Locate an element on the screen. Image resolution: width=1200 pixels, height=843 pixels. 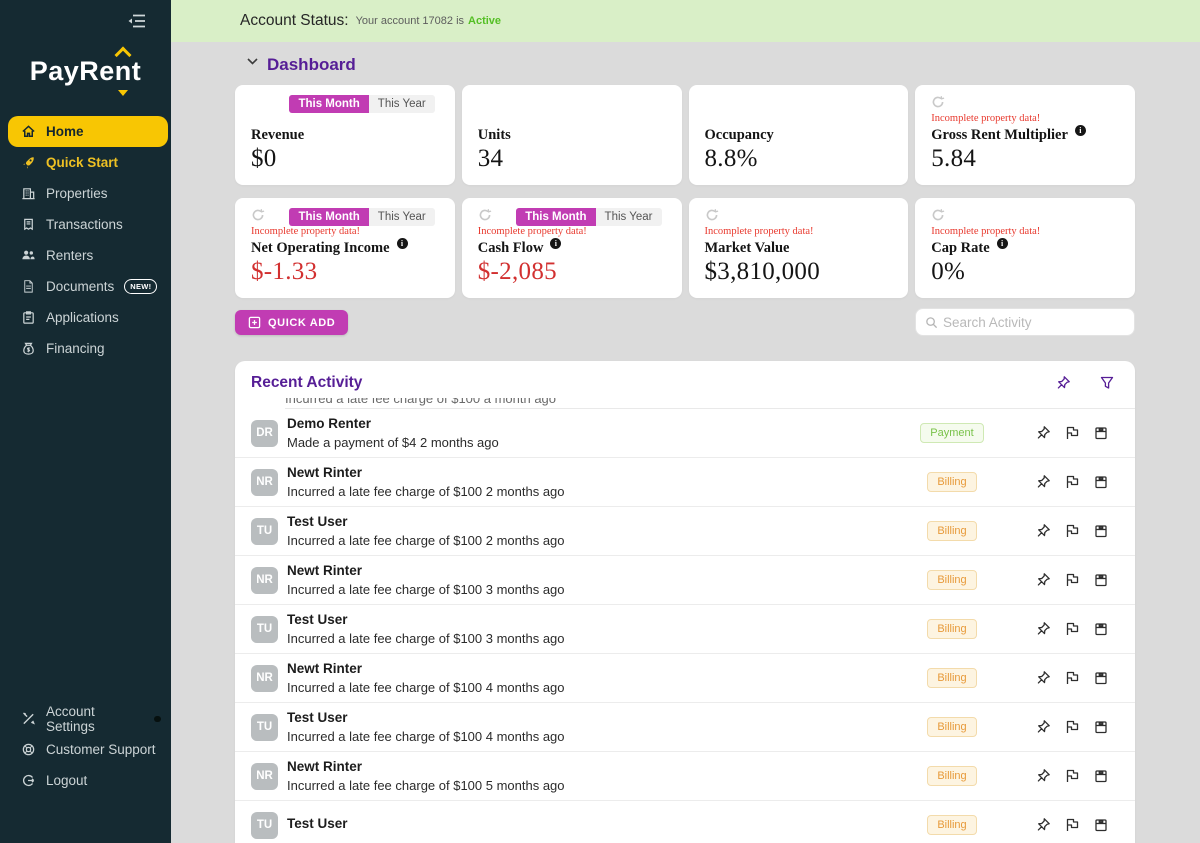
sidebar-item-home: Home is located at coordinates (88, 131).